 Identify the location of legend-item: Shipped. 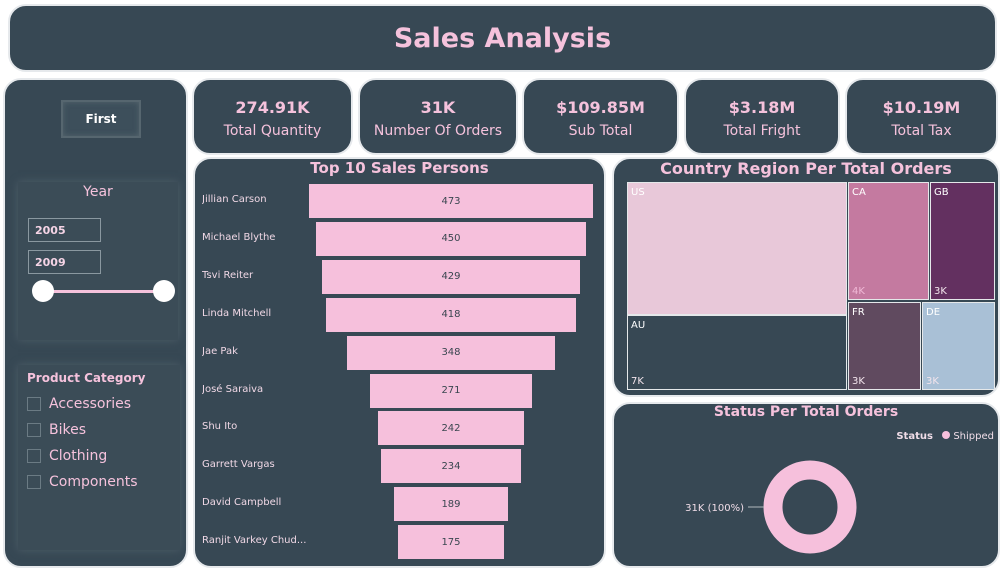
(973, 436).